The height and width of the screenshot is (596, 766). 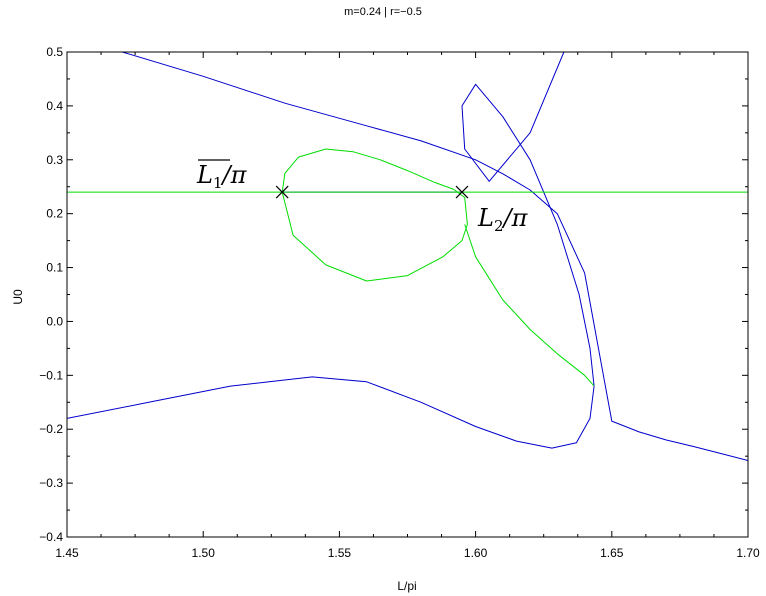 What do you see at coordinates (383, 12) in the screenshot?
I see `chart-title: m=0.24 | r=−0.5` at bounding box center [383, 12].